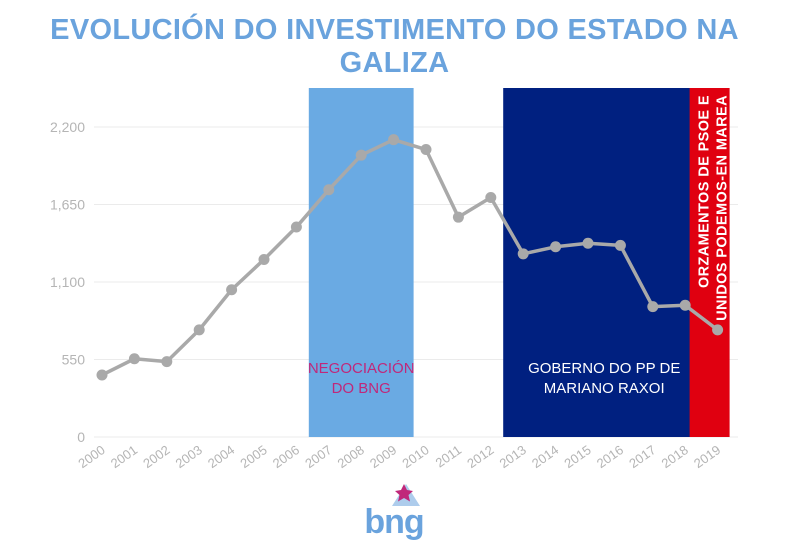 Image resolution: width=789 pixels, height=558 pixels. I want to click on band-label: MARIANO RAXOI, so click(604, 388).